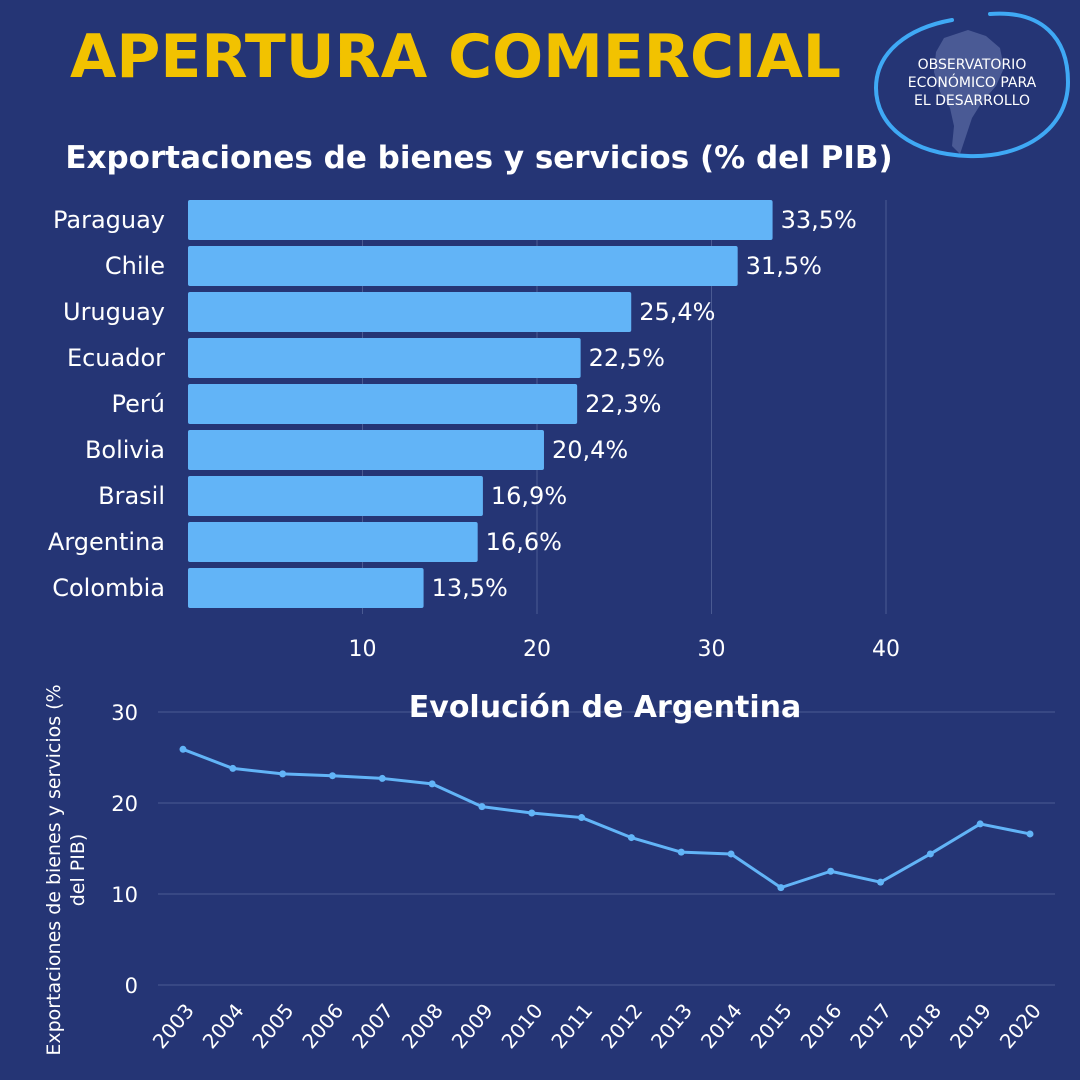 This screenshot has width=1080, height=1080. What do you see at coordinates (972, 65) in the screenshot?
I see `logo-line: OBSERVATORIO` at bounding box center [972, 65].